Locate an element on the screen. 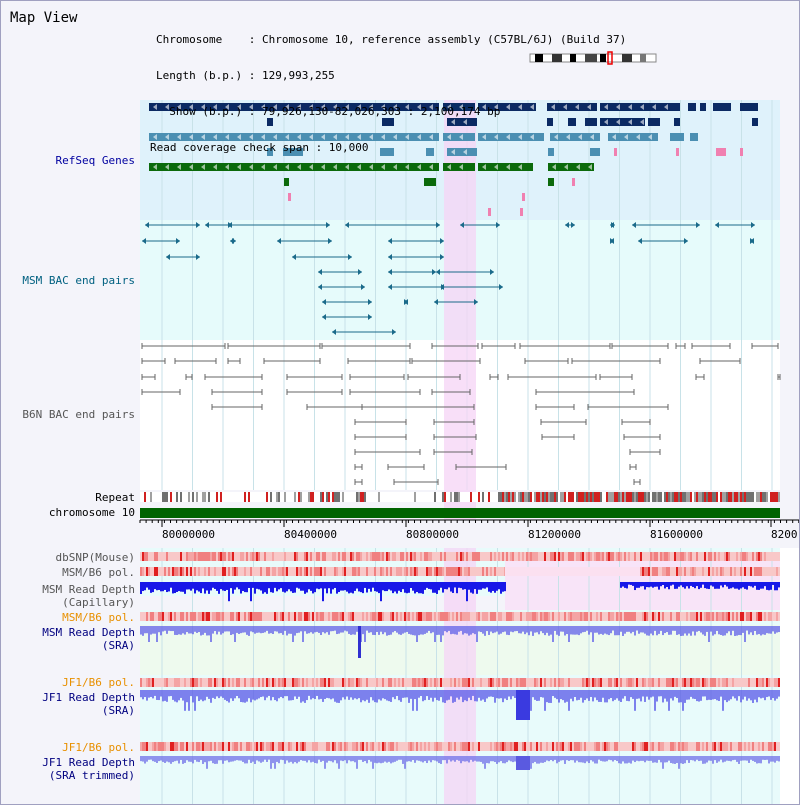  track-label-jf1-depth-trimmed: JF1 Read Depth (SRA trimmed) is located at coordinates (88, 769).